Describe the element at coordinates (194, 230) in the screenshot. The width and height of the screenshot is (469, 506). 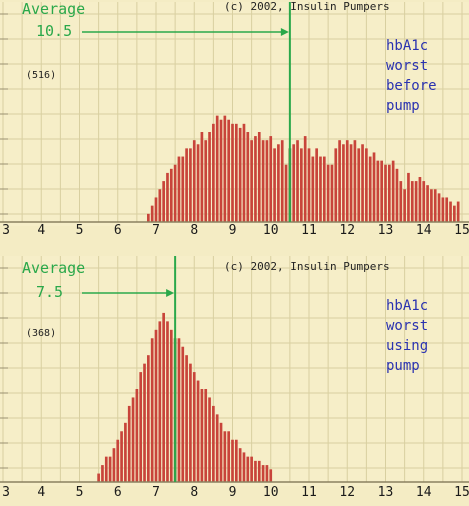
I see `x-tick-label: 8` at that location.